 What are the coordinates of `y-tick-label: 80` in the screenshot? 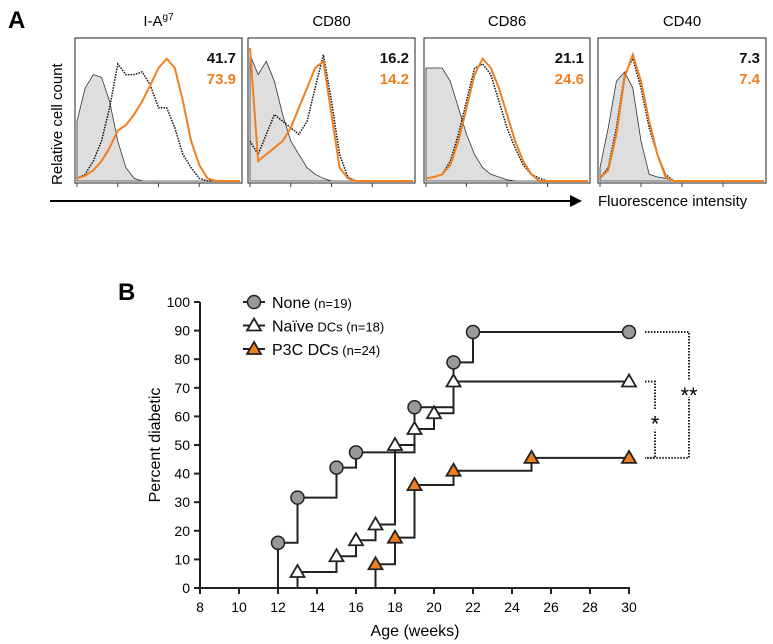 It's located at (182, 359).